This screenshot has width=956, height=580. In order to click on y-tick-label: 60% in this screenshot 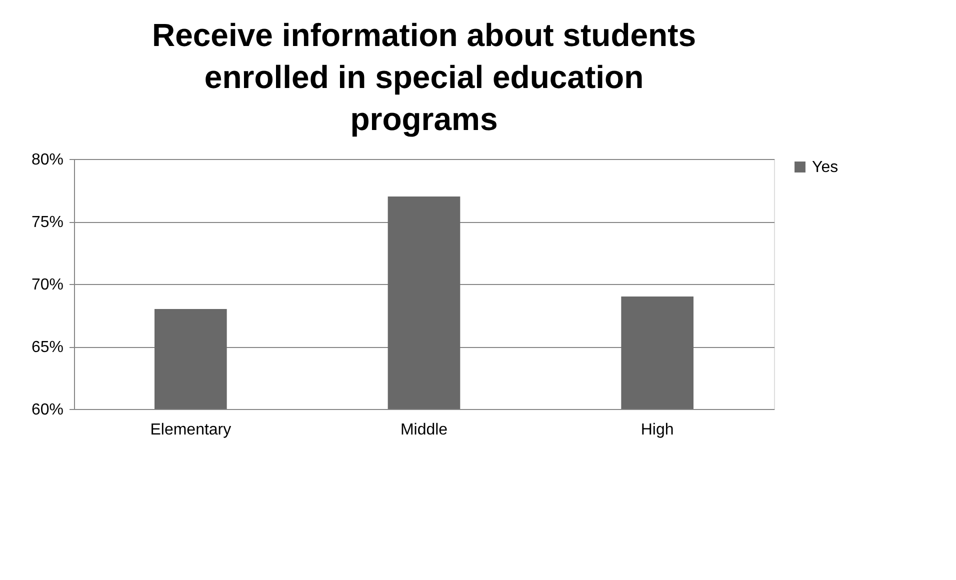, I will do `click(47, 410)`.